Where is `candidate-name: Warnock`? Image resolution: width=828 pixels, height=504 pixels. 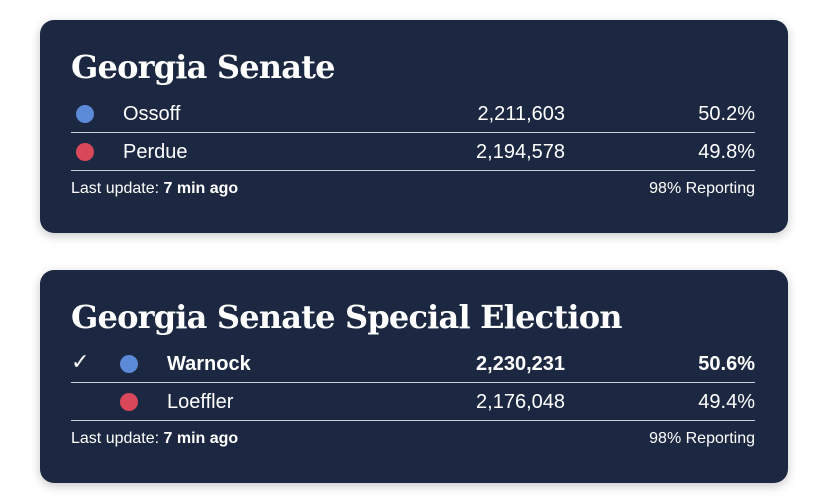
candidate-name: Warnock is located at coordinates (209, 364).